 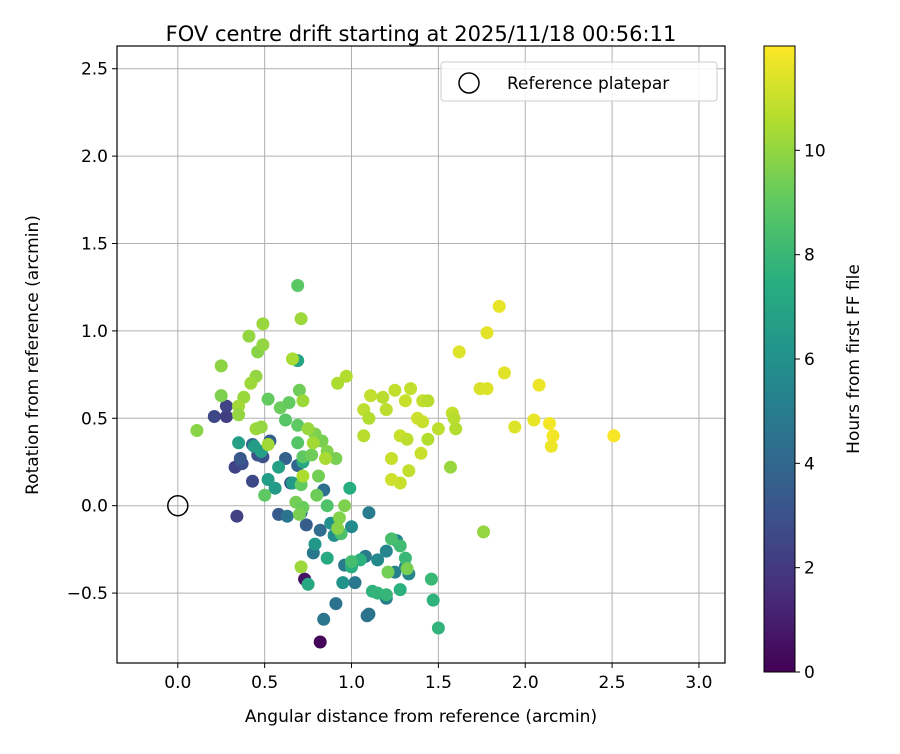 I want to click on legend-marker, so click(x=469, y=83).